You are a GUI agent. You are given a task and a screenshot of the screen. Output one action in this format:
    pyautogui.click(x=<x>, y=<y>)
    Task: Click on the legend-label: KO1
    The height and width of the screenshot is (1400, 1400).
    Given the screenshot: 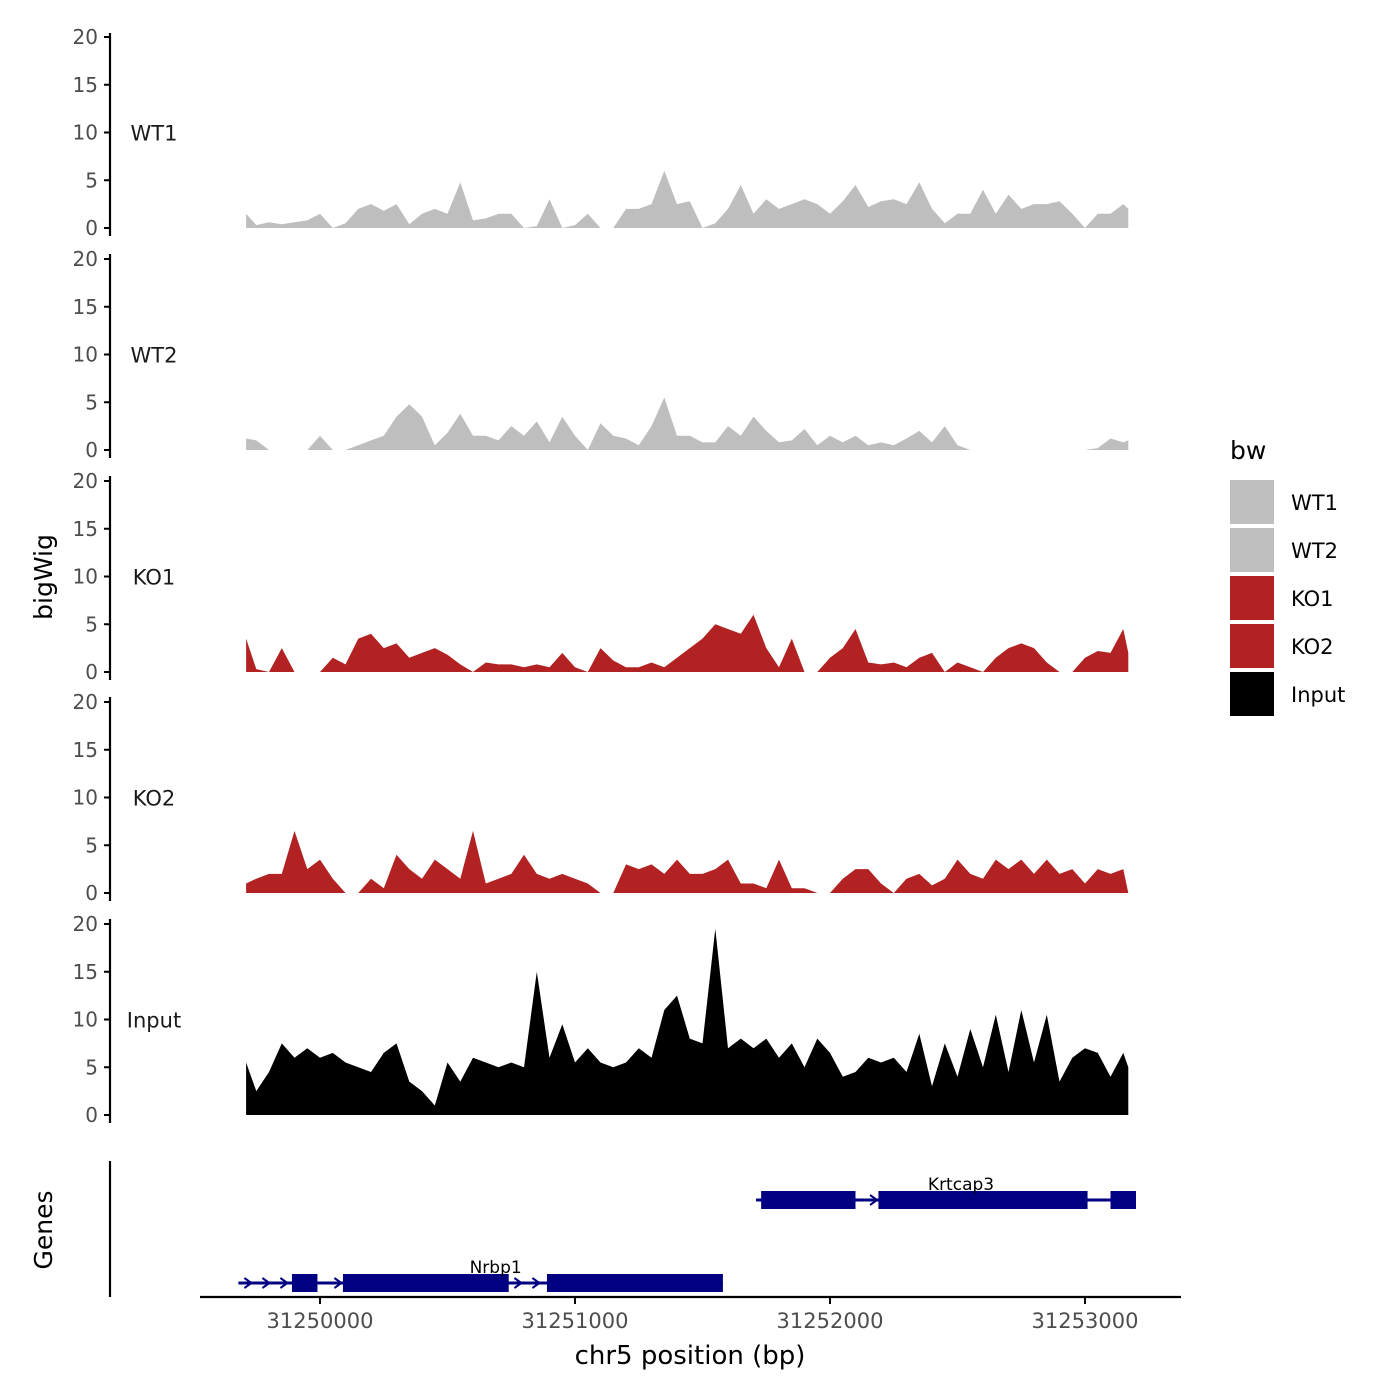 What is the action you would take?
    pyautogui.click(x=1312, y=599)
    